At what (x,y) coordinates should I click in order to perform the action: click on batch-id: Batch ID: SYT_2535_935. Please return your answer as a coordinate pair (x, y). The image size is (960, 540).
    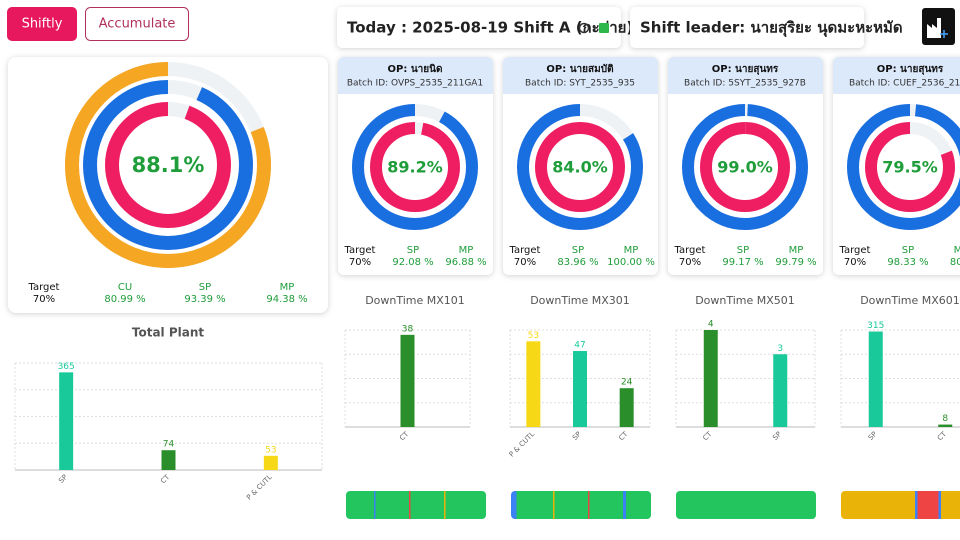
    Looking at the image, I should click on (580, 84).